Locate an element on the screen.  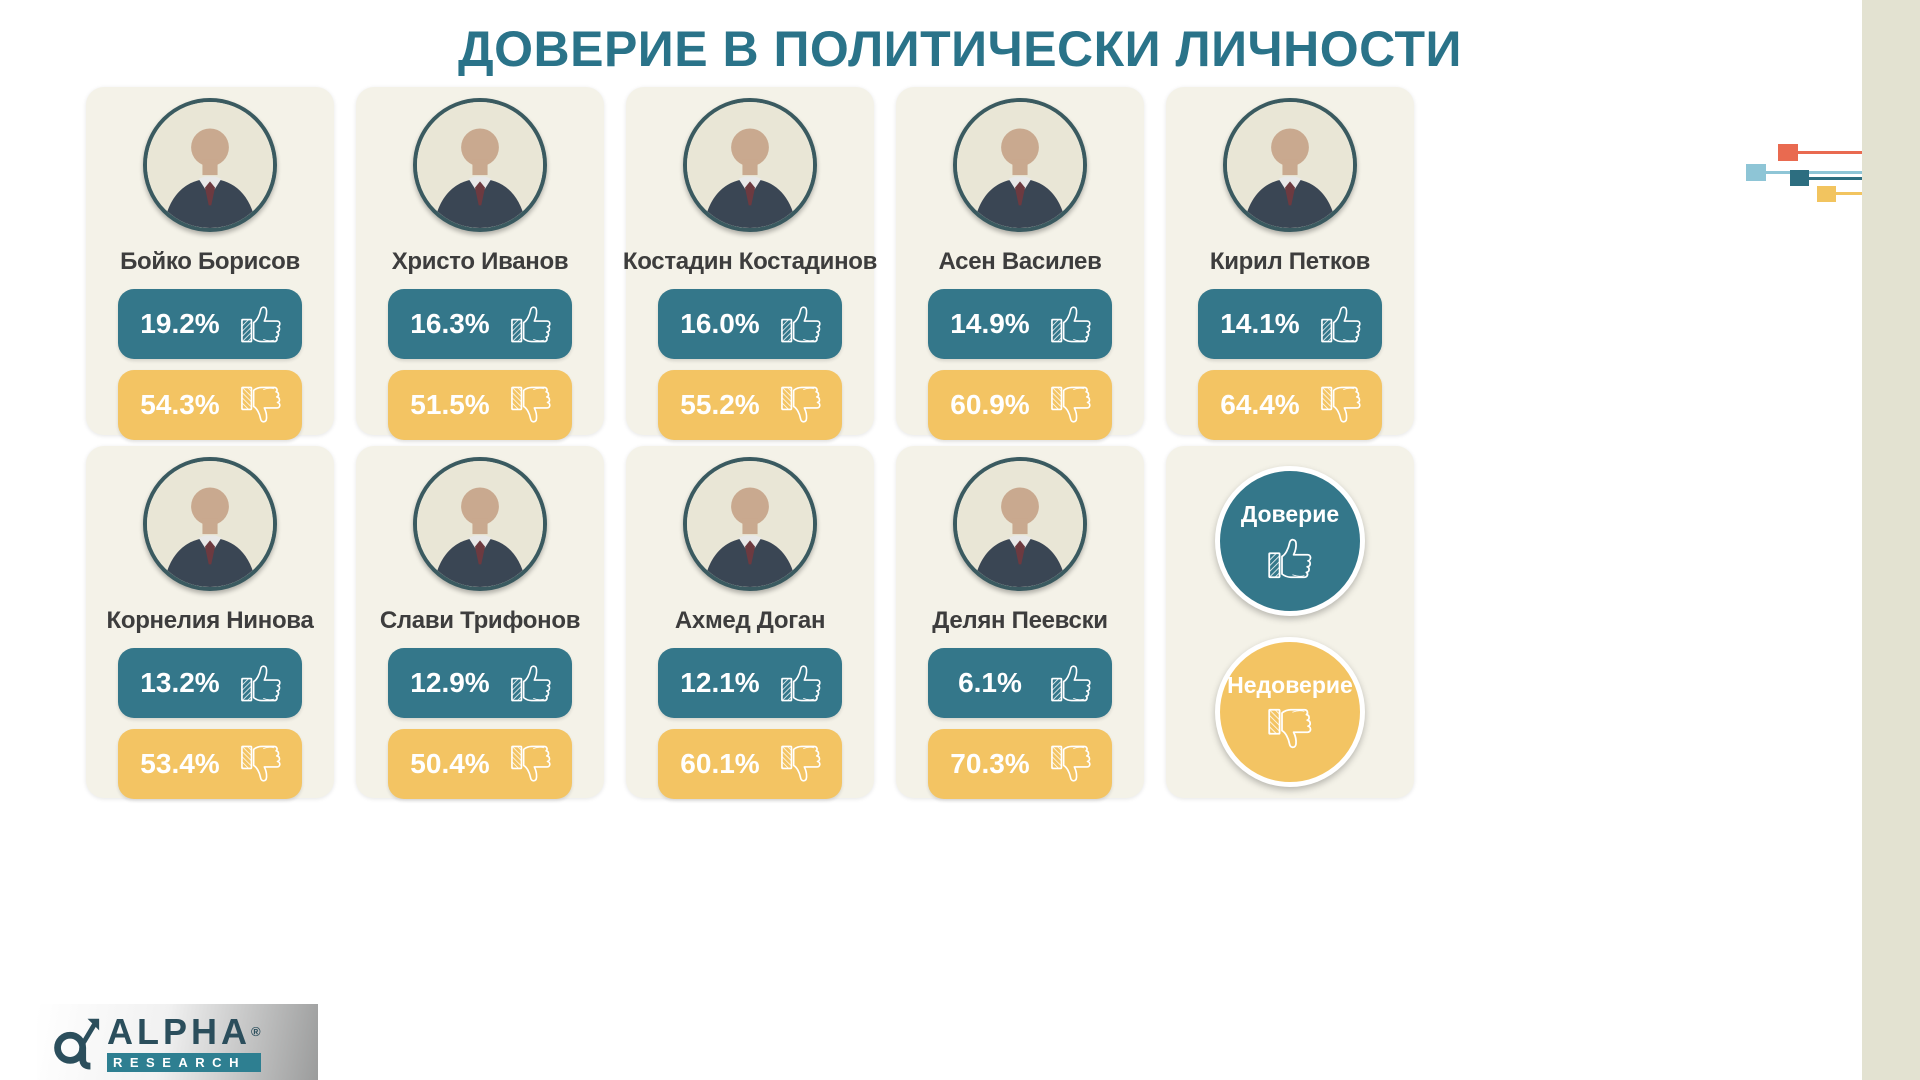
distrust-percentage: 51.5% is located at coordinates (450, 404).